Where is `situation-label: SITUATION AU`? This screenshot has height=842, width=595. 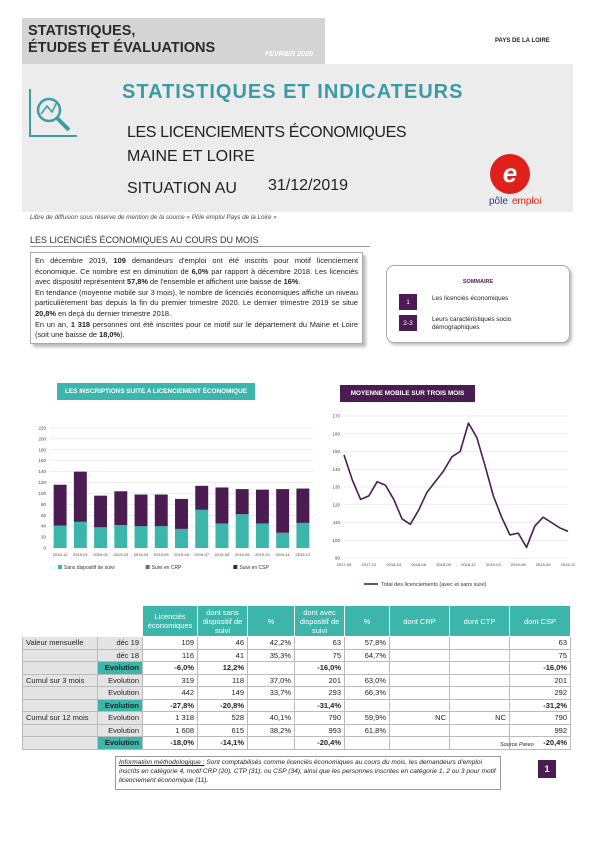
situation-label: SITUATION AU is located at coordinates (182, 188).